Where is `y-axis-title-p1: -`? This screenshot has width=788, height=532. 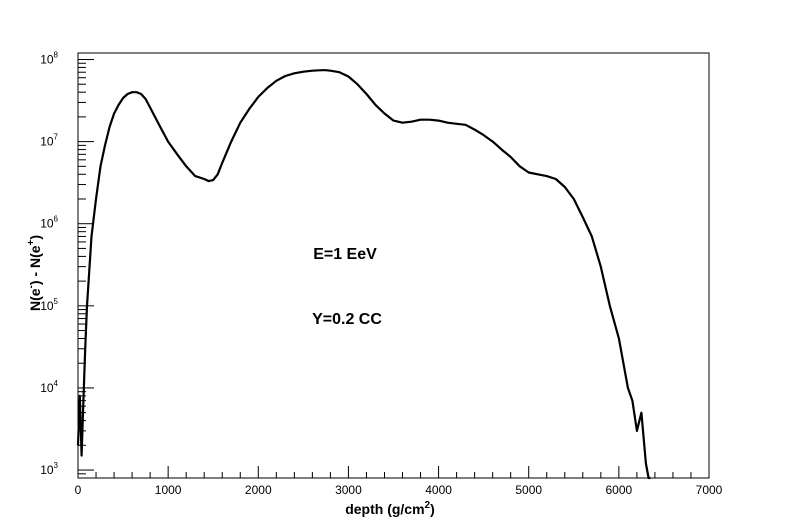 y-axis-title-p1: - is located at coordinates (31, 286).